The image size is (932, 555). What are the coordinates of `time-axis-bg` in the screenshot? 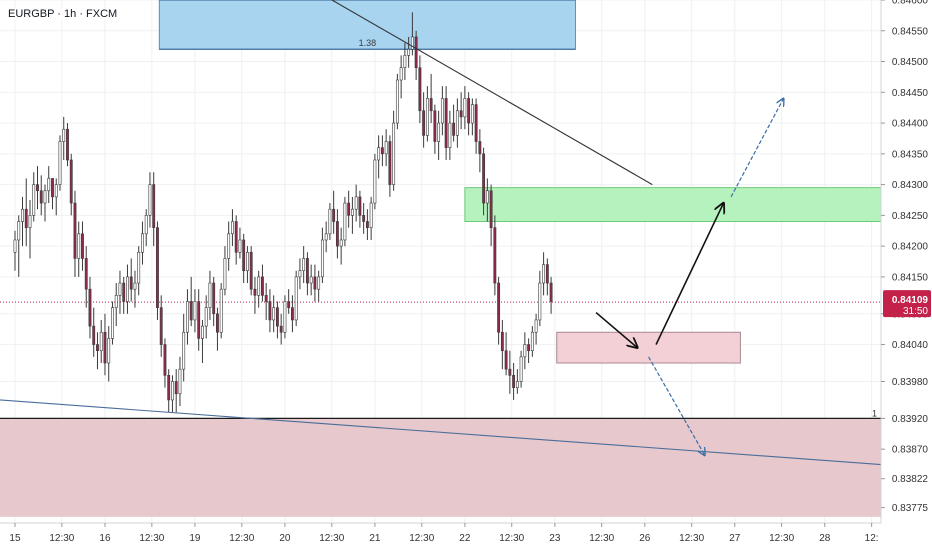 It's located at (466, 536).